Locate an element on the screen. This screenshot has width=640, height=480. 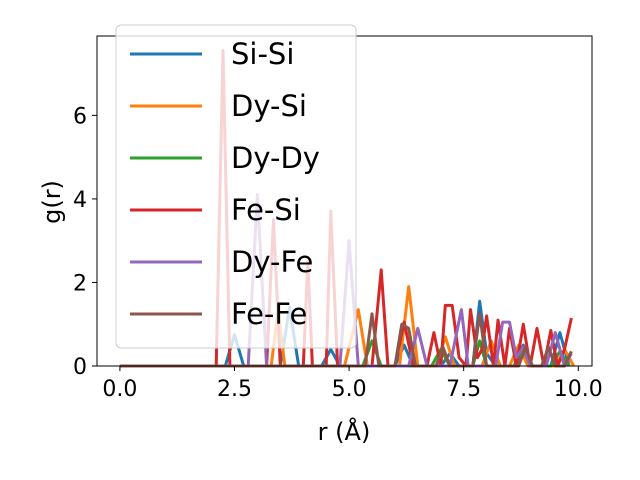
x-tick-label: 5.0 is located at coordinates (349, 389).